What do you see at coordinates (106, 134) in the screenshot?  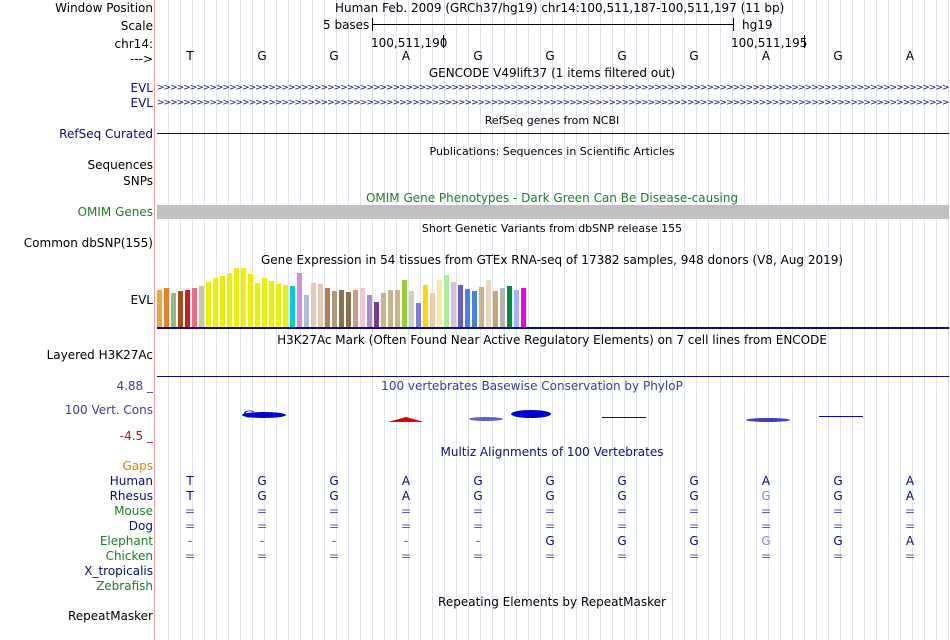 I see `refseq-label: RefSeq Curated` at bounding box center [106, 134].